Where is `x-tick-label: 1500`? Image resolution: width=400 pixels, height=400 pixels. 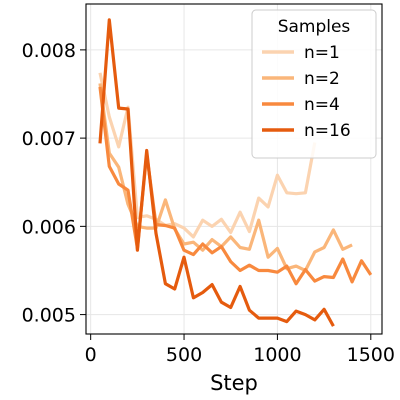 x-tick-label: 1500 is located at coordinates (371, 355).